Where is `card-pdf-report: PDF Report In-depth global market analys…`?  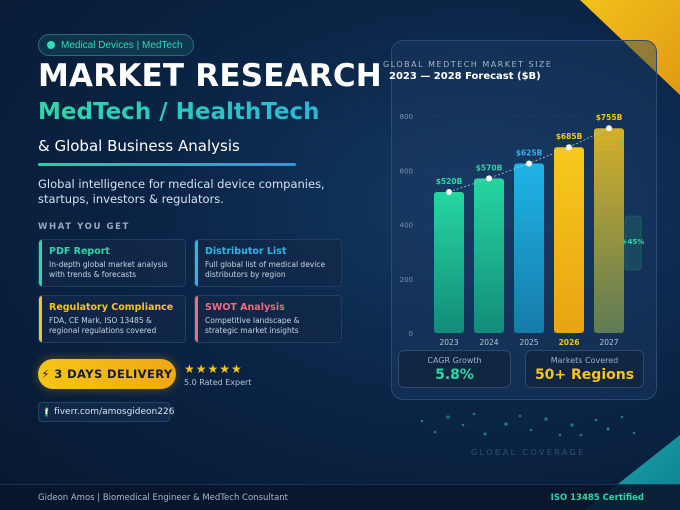
card-pdf-report: PDF Report In-depth global market analys… is located at coordinates (112, 263).